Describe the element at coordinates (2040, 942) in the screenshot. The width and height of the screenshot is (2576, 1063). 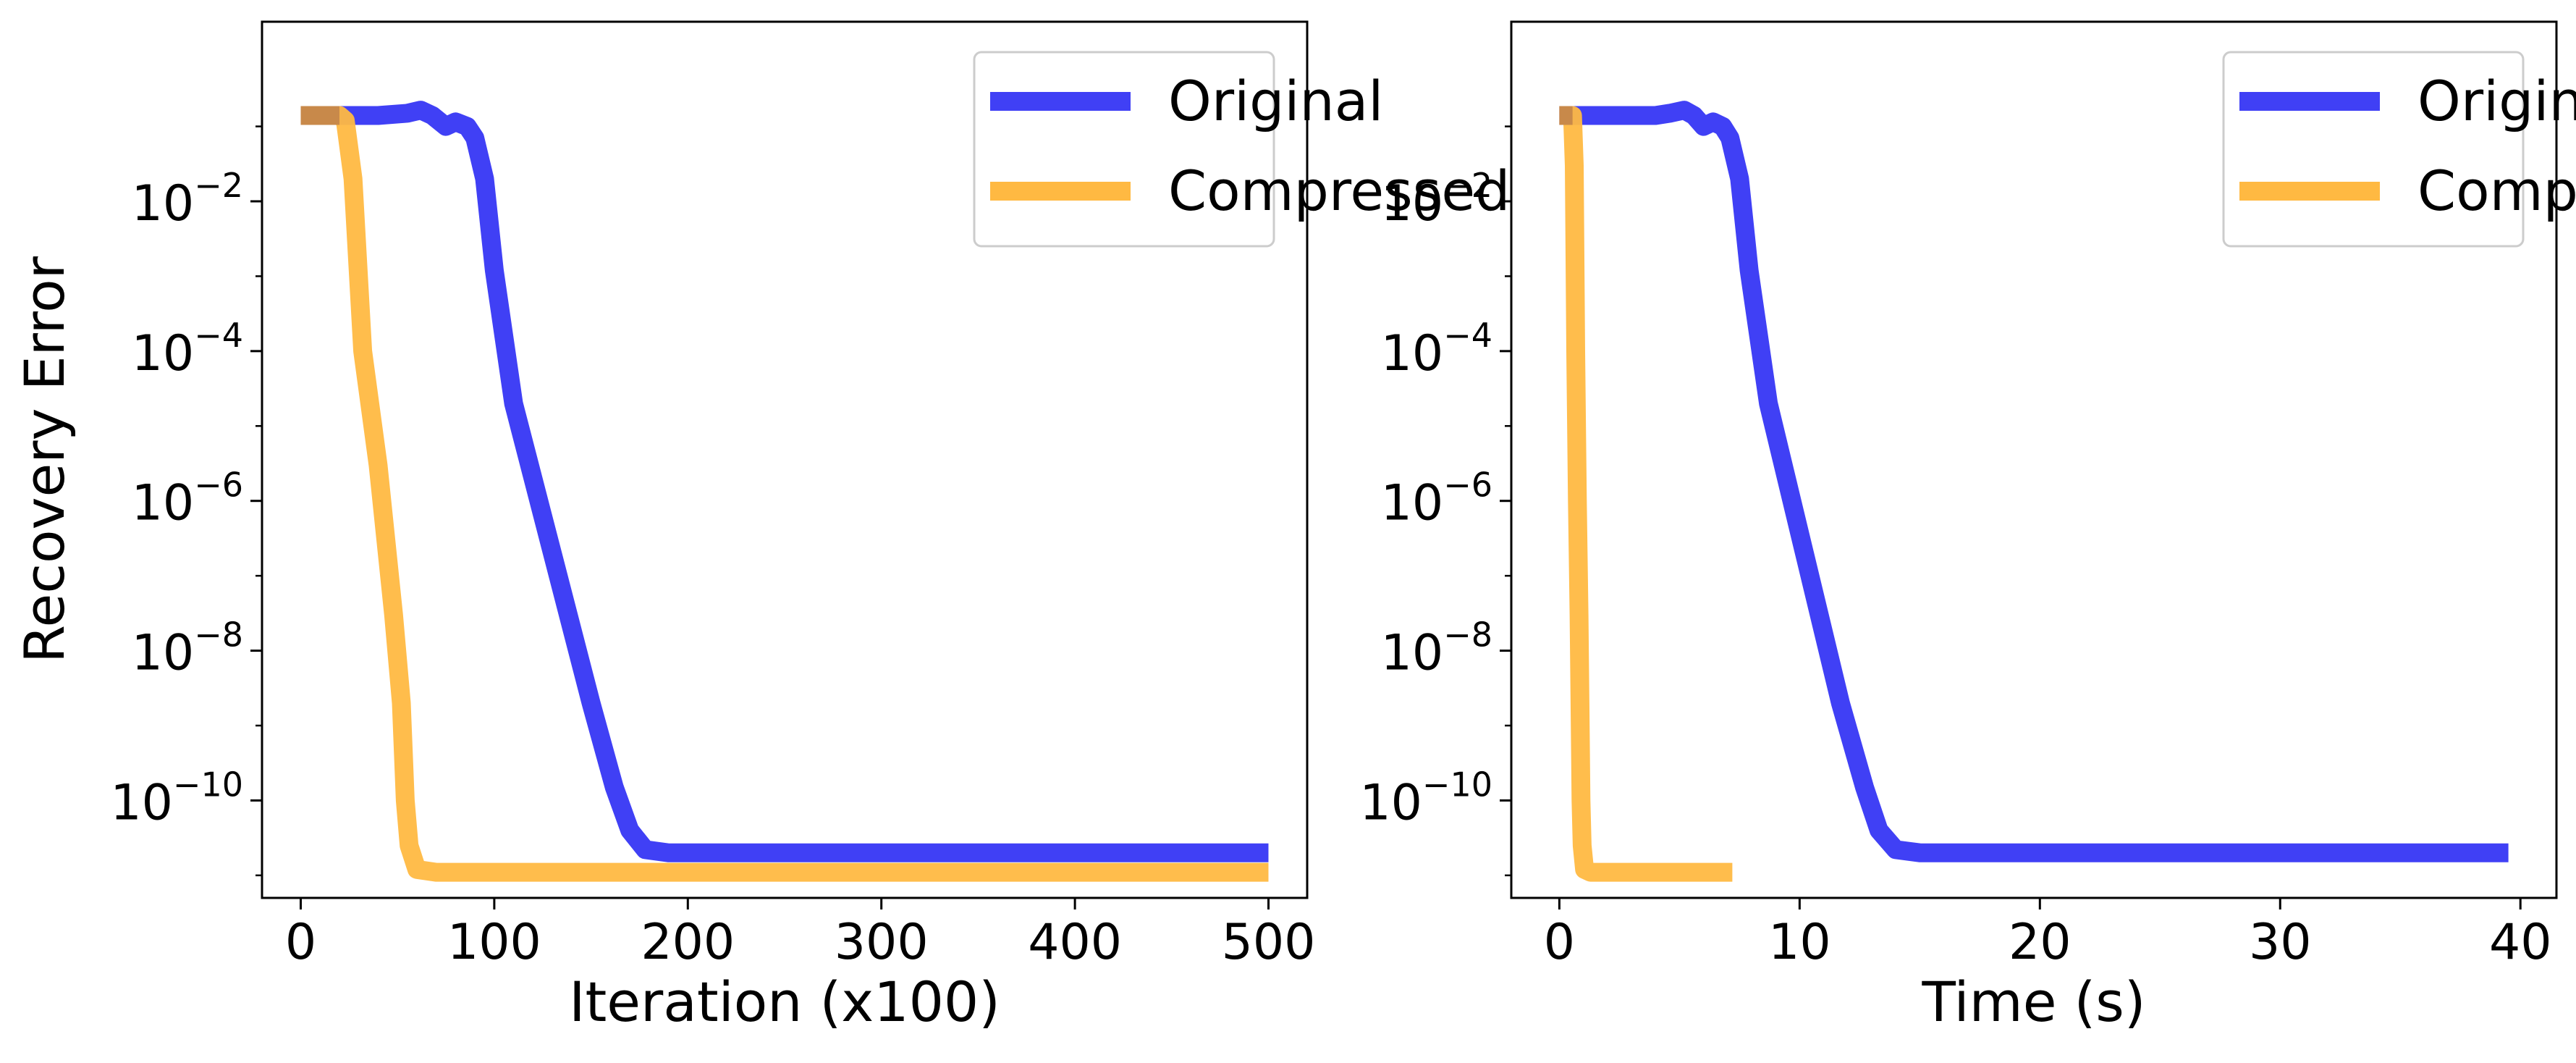
I see `x-tick-label: 20` at that location.